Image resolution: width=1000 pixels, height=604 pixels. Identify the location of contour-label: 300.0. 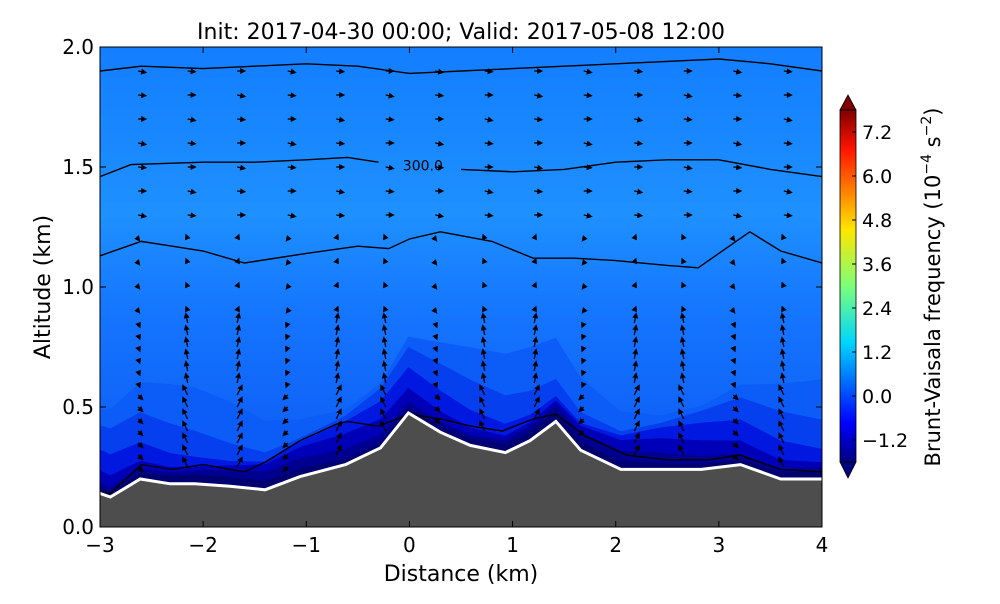
(423, 167).